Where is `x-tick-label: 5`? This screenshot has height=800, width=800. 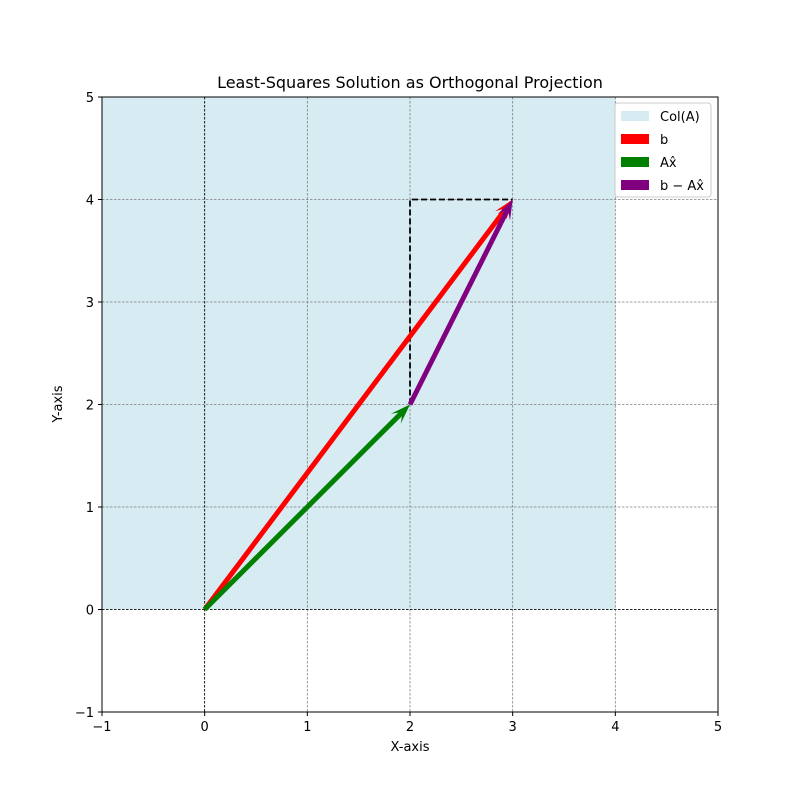 x-tick-label: 5 is located at coordinates (718, 727).